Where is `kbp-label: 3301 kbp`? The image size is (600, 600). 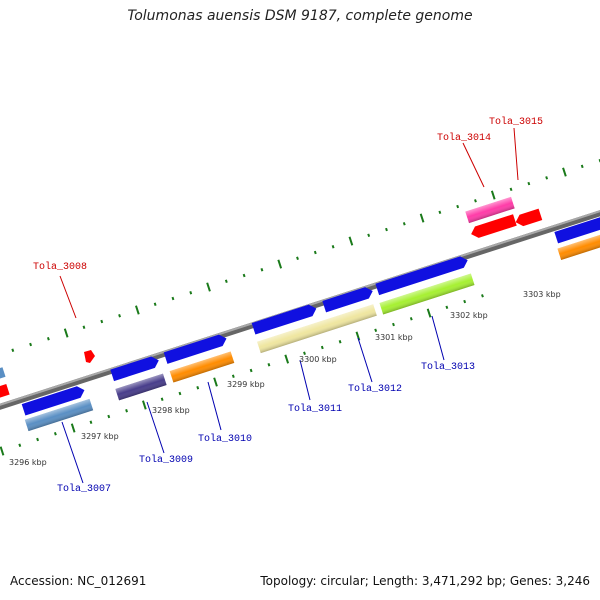 kbp-label: 3301 kbp is located at coordinates (394, 337).